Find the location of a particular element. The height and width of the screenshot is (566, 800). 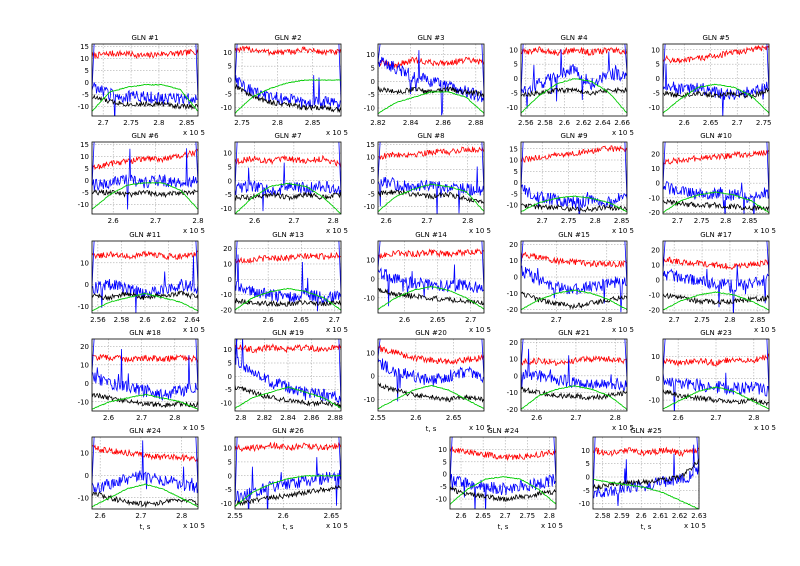

plot-area is located at coordinates (288, 277).